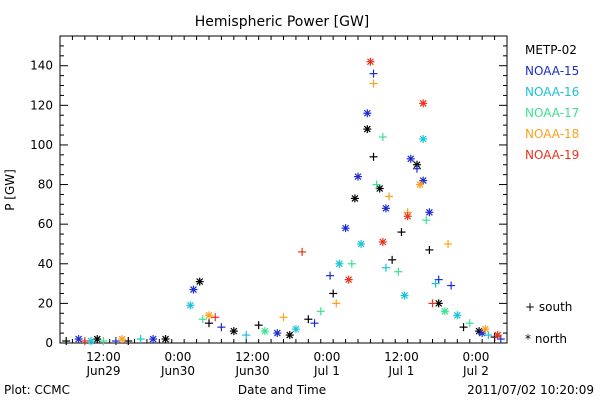  What do you see at coordinates (548, 307) in the screenshot?
I see `marker-legend-south: + south` at bounding box center [548, 307].